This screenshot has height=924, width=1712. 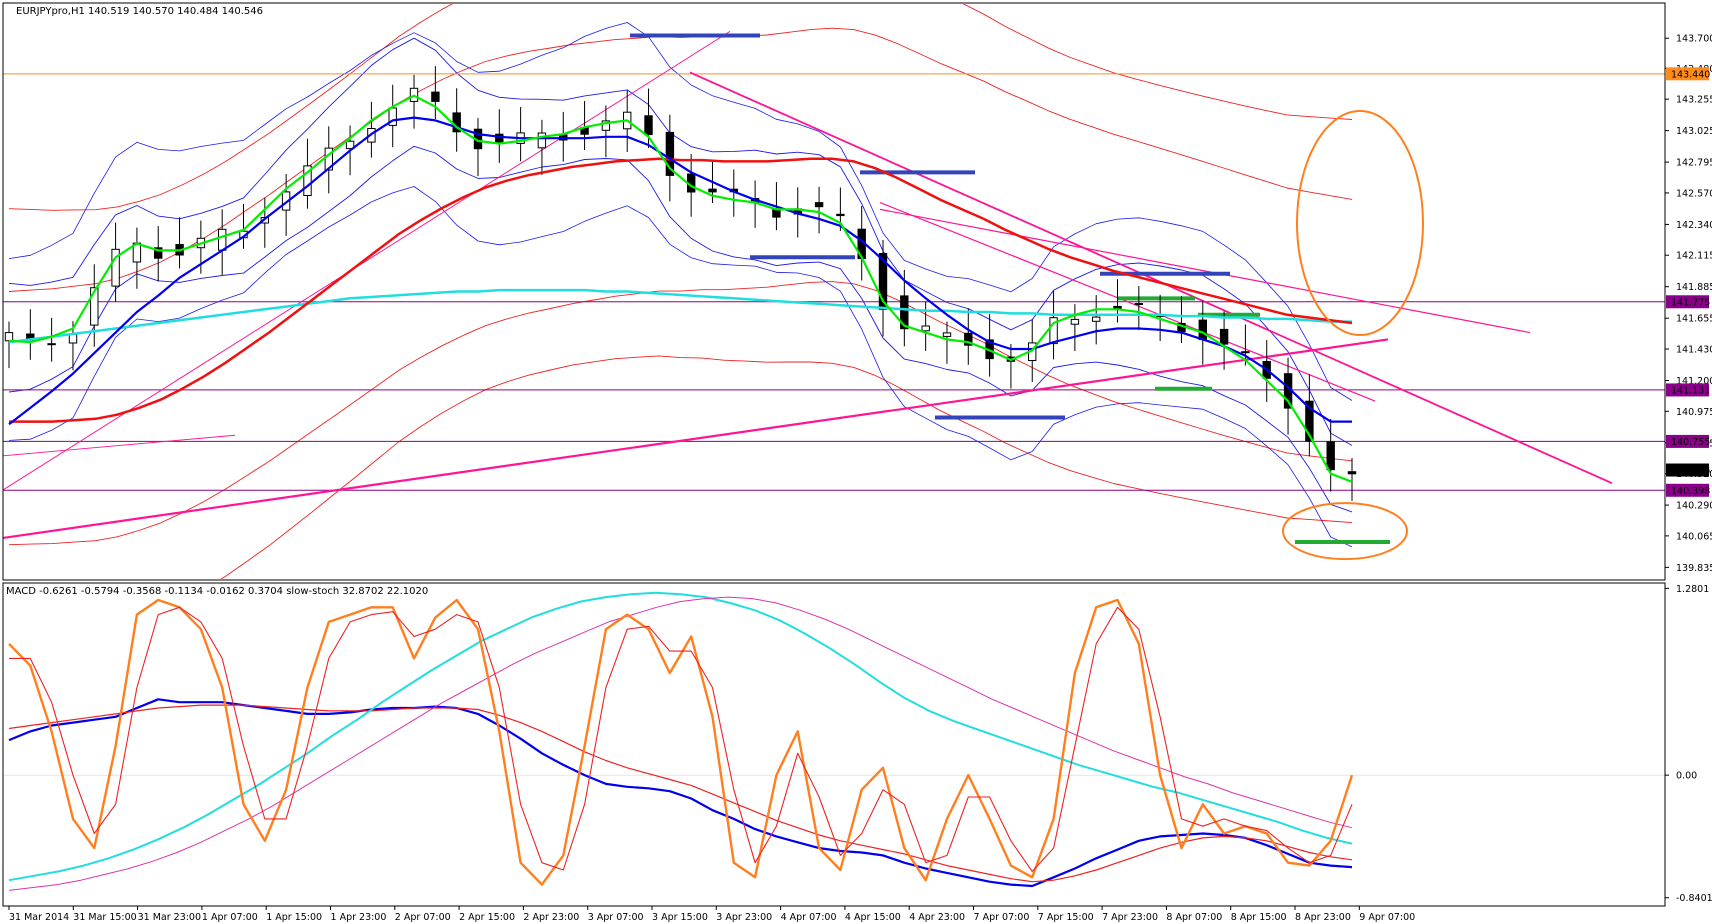 What do you see at coordinates (680, 316) in the screenshot?
I see `long-ma-line` at bounding box center [680, 316].